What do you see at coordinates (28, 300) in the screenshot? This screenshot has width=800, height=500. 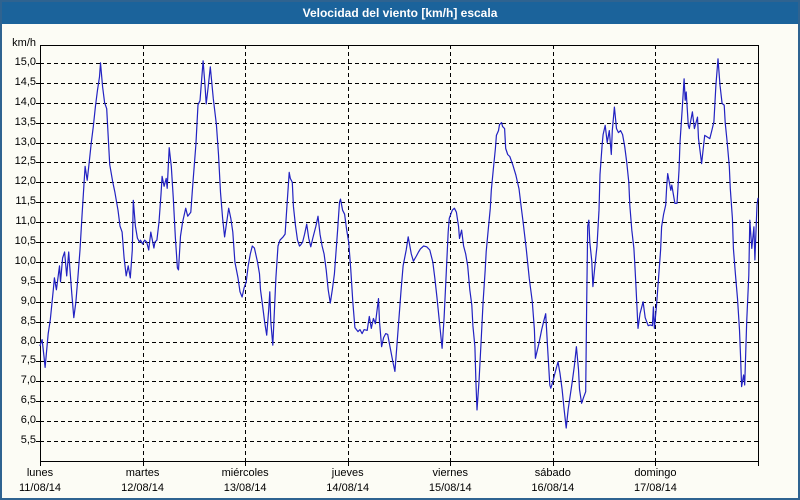 I see `y-tick-label: 9,0` at bounding box center [28, 300].